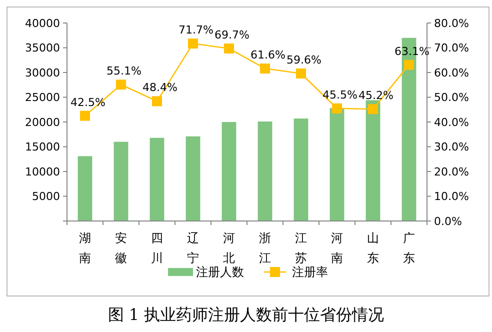 The image size is (492, 332). Describe the element at coordinates (196, 30) in the screenshot. I see `data-label: 71.7%` at that location.